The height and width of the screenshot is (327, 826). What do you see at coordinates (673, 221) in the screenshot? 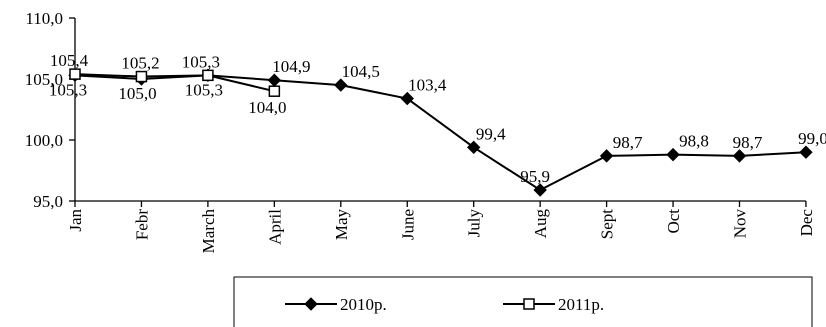
I see `x-tick-label: Oct` at bounding box center [673, 221].